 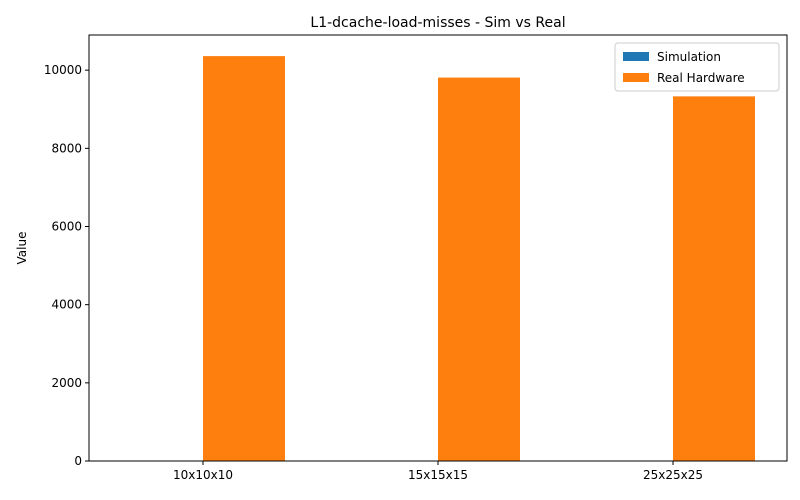 I want to click on legend-frame, so click(x=697, y=67).